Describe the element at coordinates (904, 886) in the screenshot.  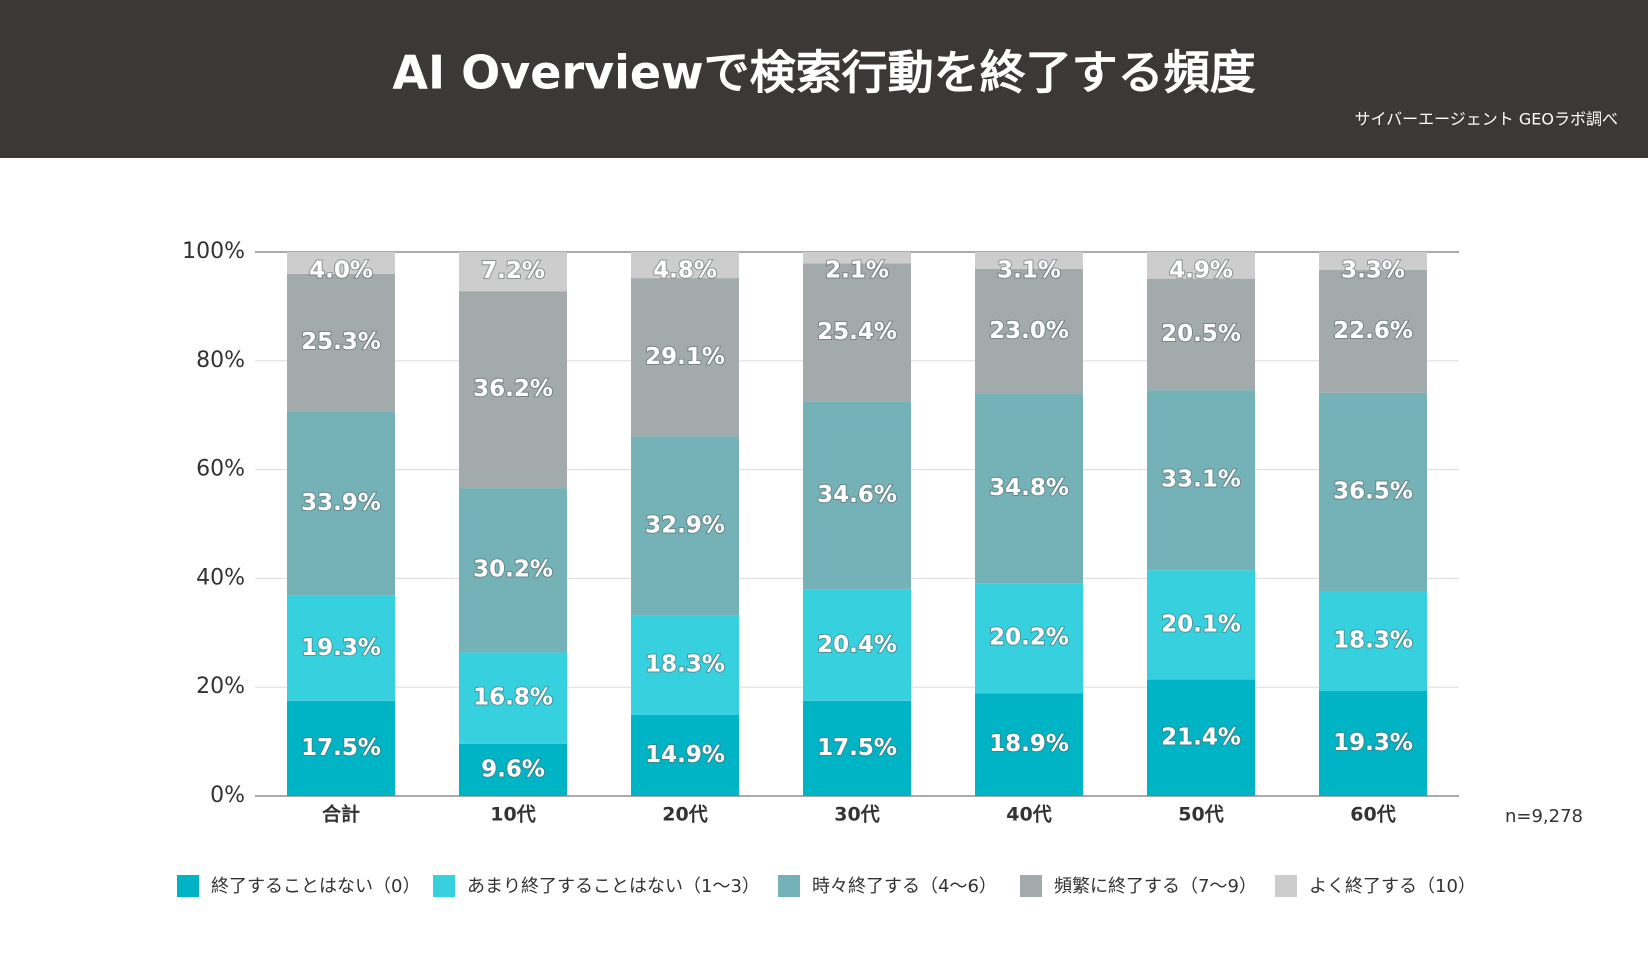
I see `legend-label: 時々終了する（4〜6）` at that location.